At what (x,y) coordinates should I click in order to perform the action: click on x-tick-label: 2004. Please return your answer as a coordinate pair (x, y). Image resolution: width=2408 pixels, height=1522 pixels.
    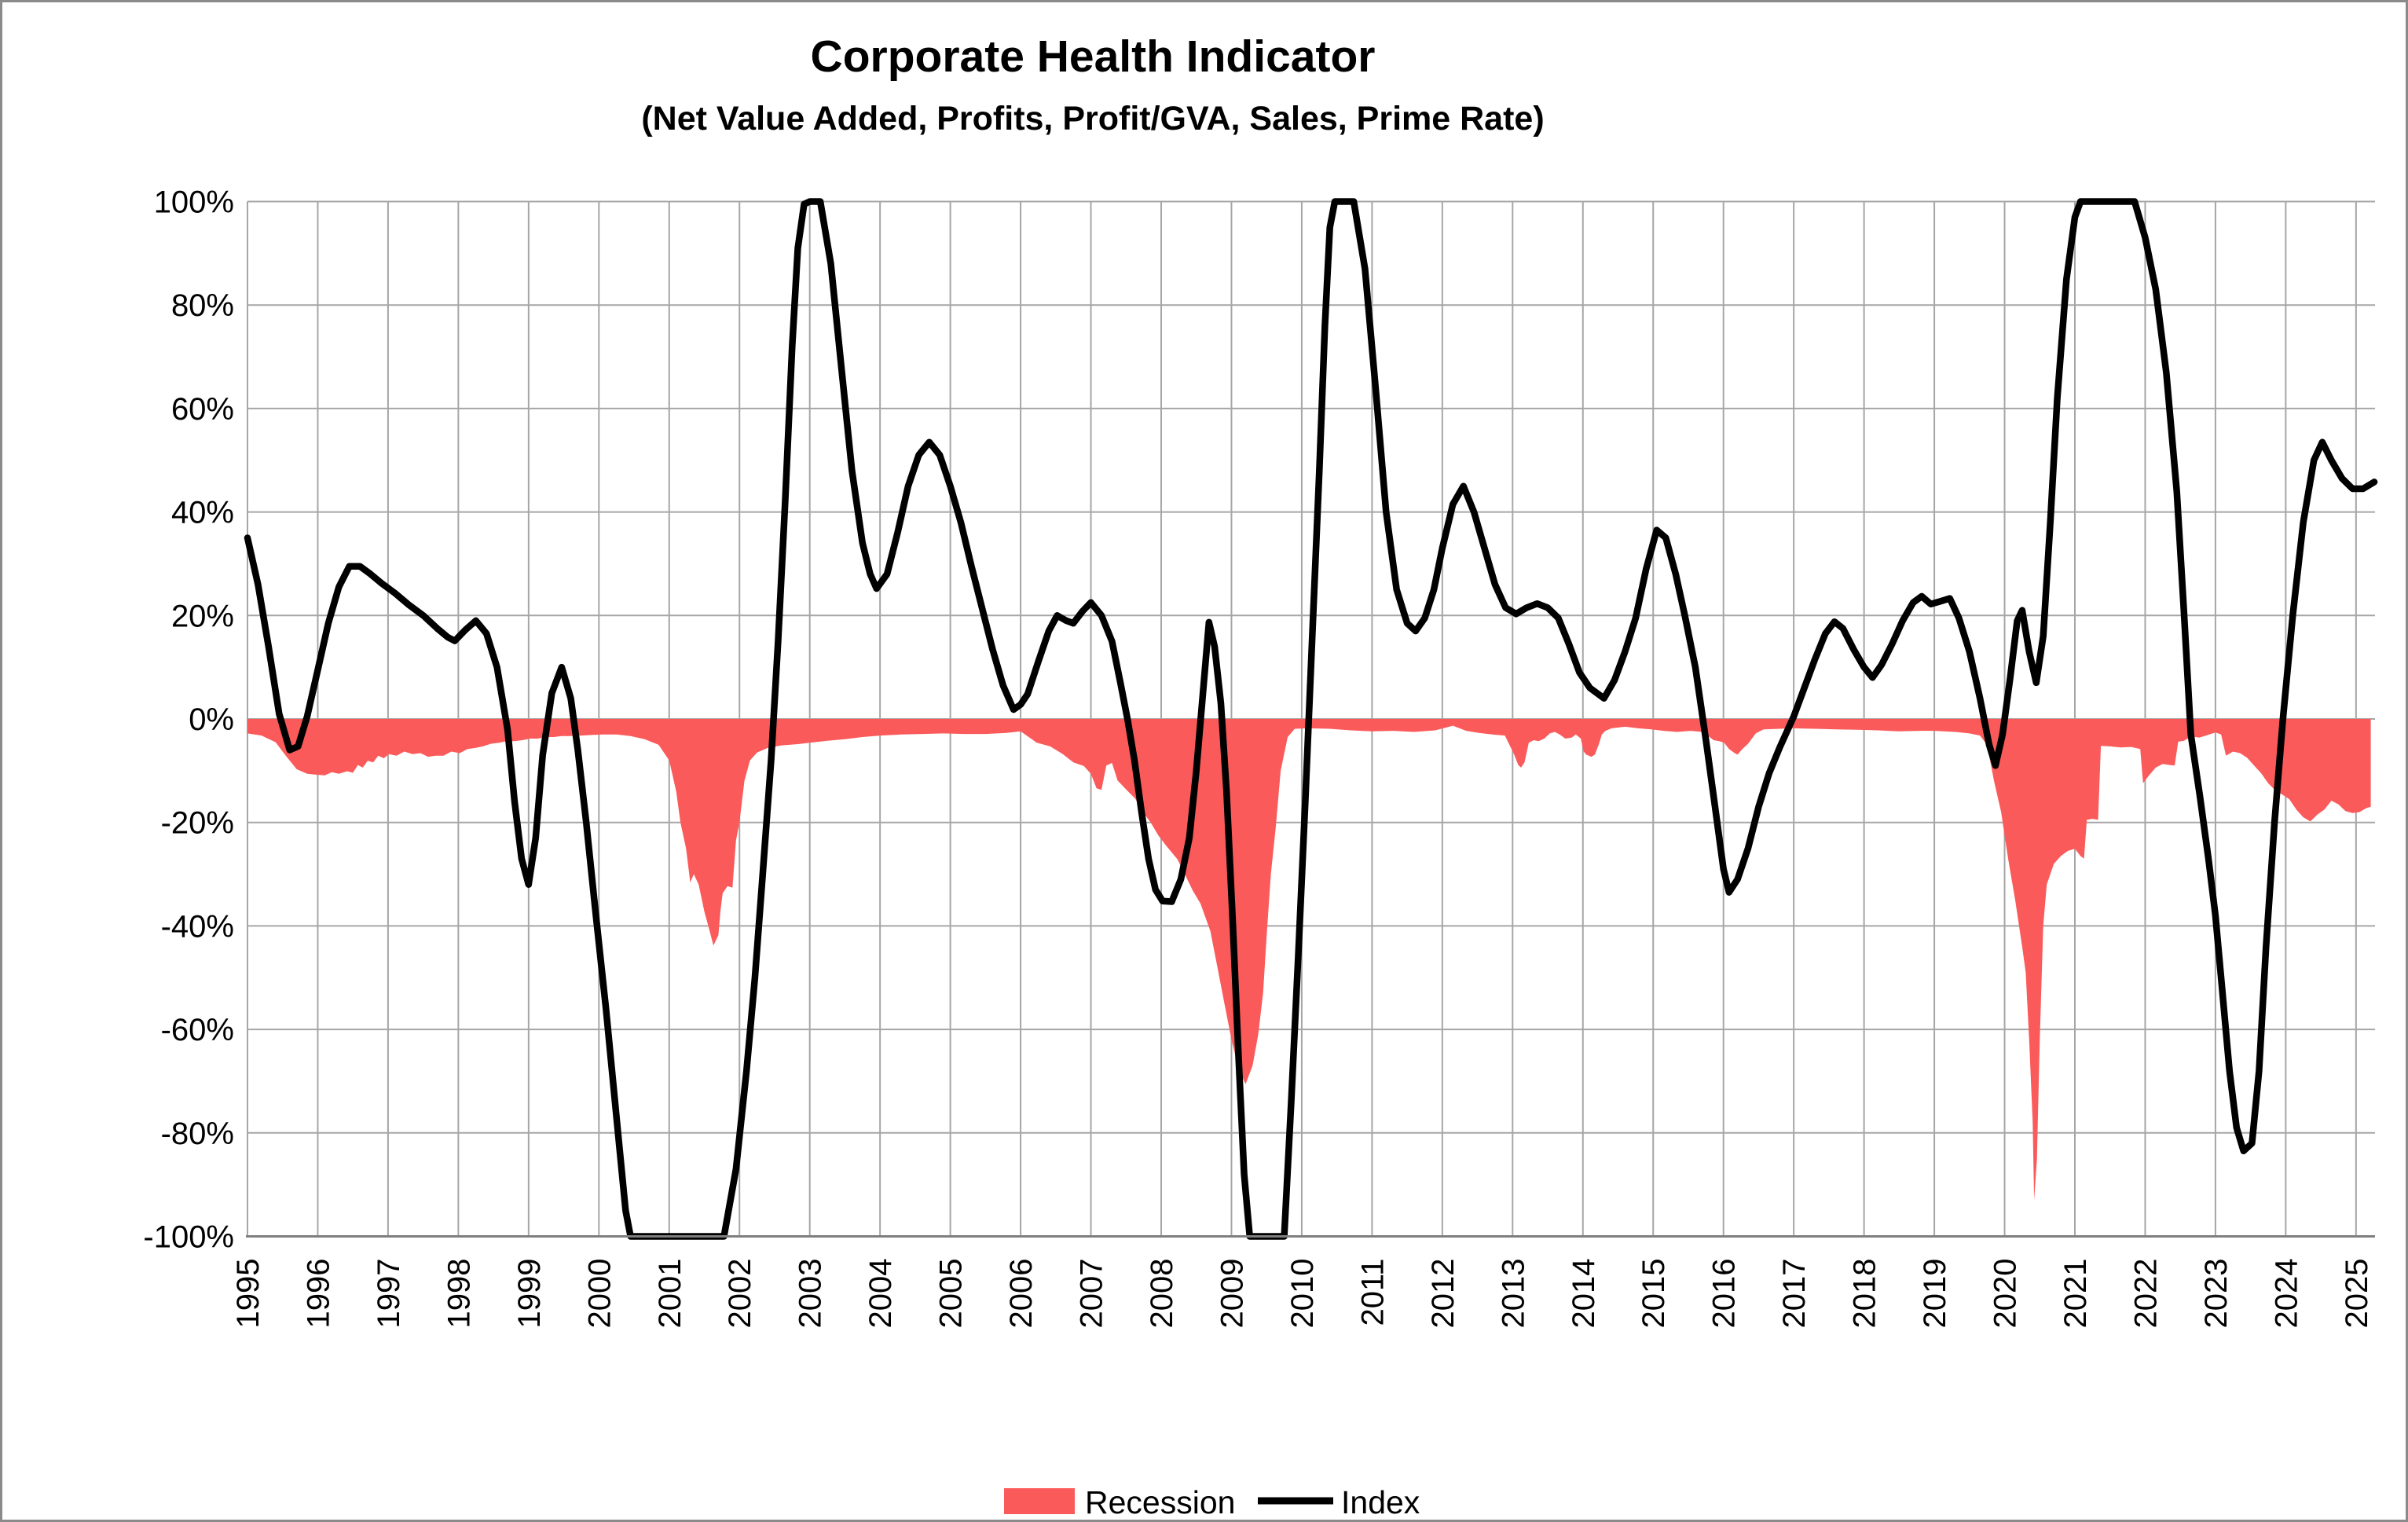
    Looking at the image, I should click on (880, 1294).